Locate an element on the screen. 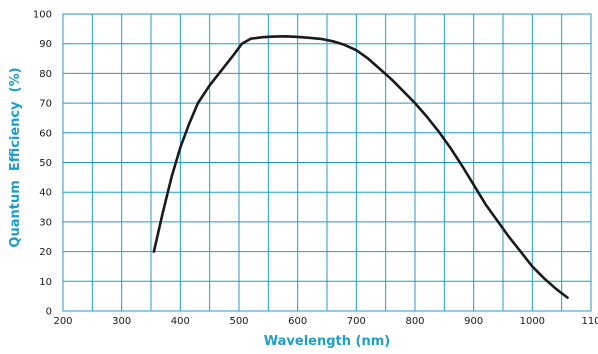  x-tick-label: 700 is located at coordinates (356, 321).